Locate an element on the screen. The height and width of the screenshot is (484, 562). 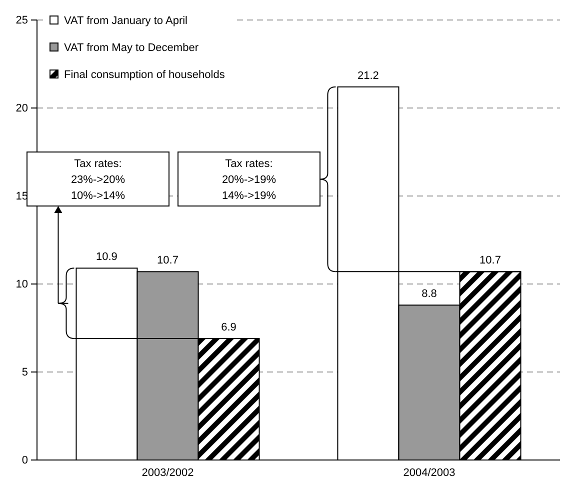
data-label: 6.9 is located at coordinates (228, 328).